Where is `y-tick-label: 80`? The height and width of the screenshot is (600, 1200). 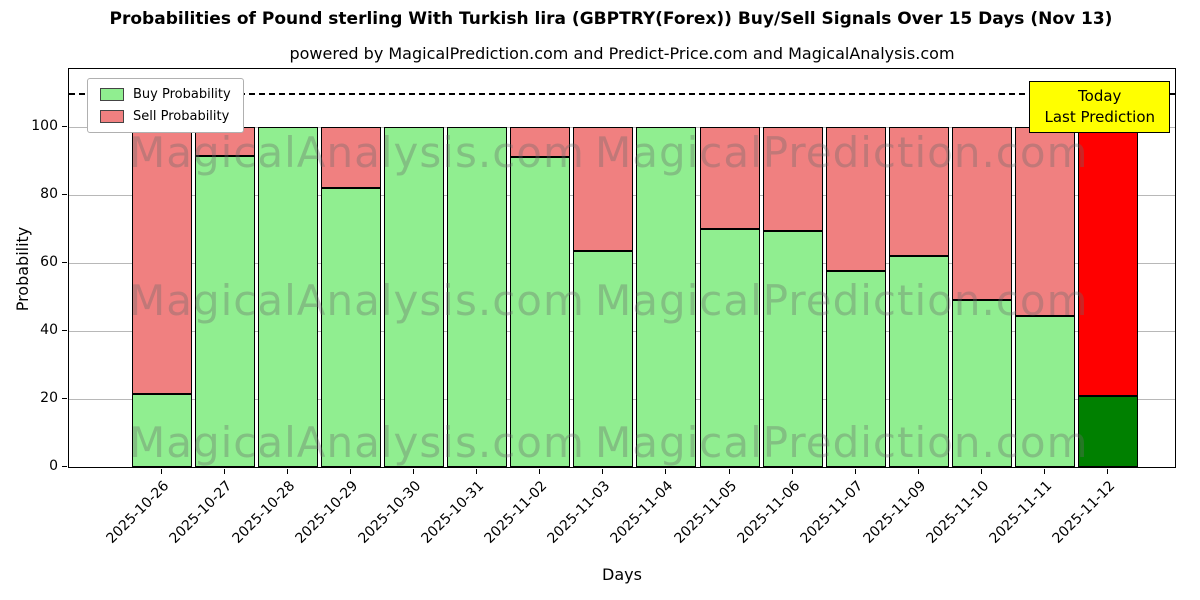 y-tick-label: 80 is located at coordinates (49, 193).